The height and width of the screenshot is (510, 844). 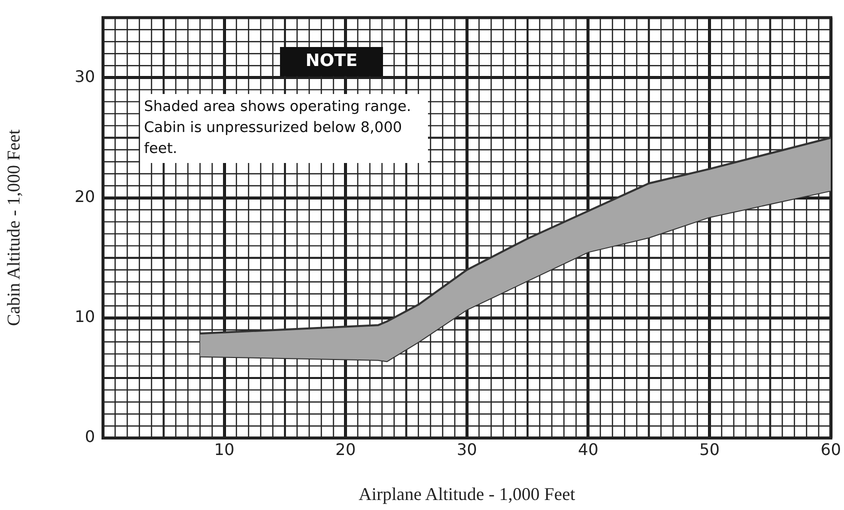 I want to click on y-tick-label: 20, so click(x=84, y=196).